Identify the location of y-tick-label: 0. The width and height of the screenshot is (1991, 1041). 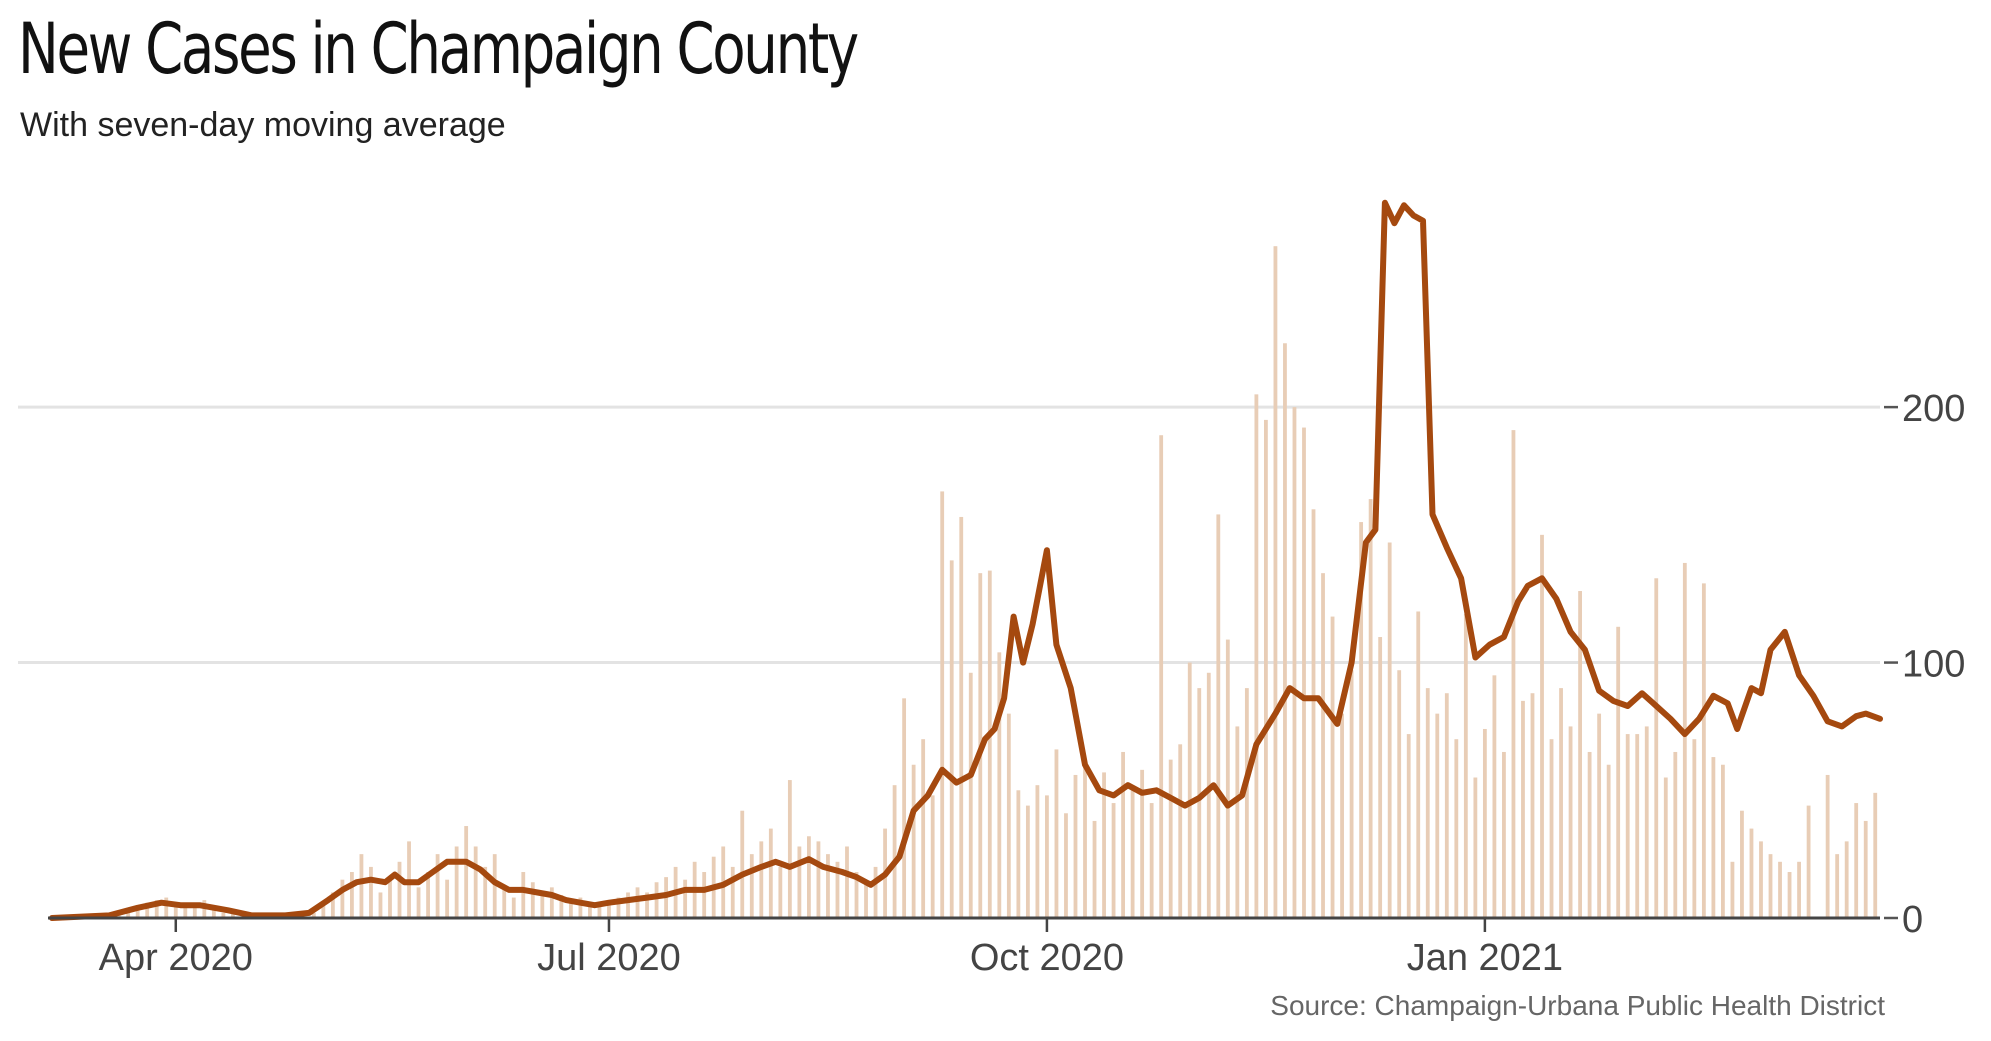
(1912, 920).